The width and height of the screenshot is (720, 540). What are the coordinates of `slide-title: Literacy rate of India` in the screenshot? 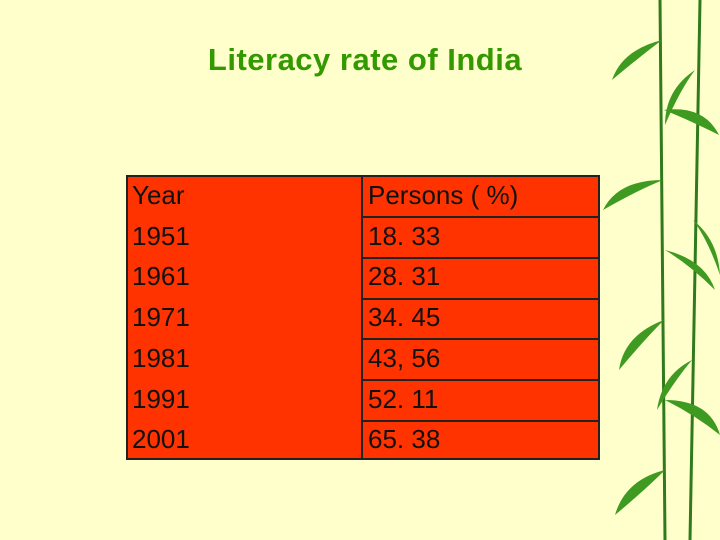 It's located at (365, 59).